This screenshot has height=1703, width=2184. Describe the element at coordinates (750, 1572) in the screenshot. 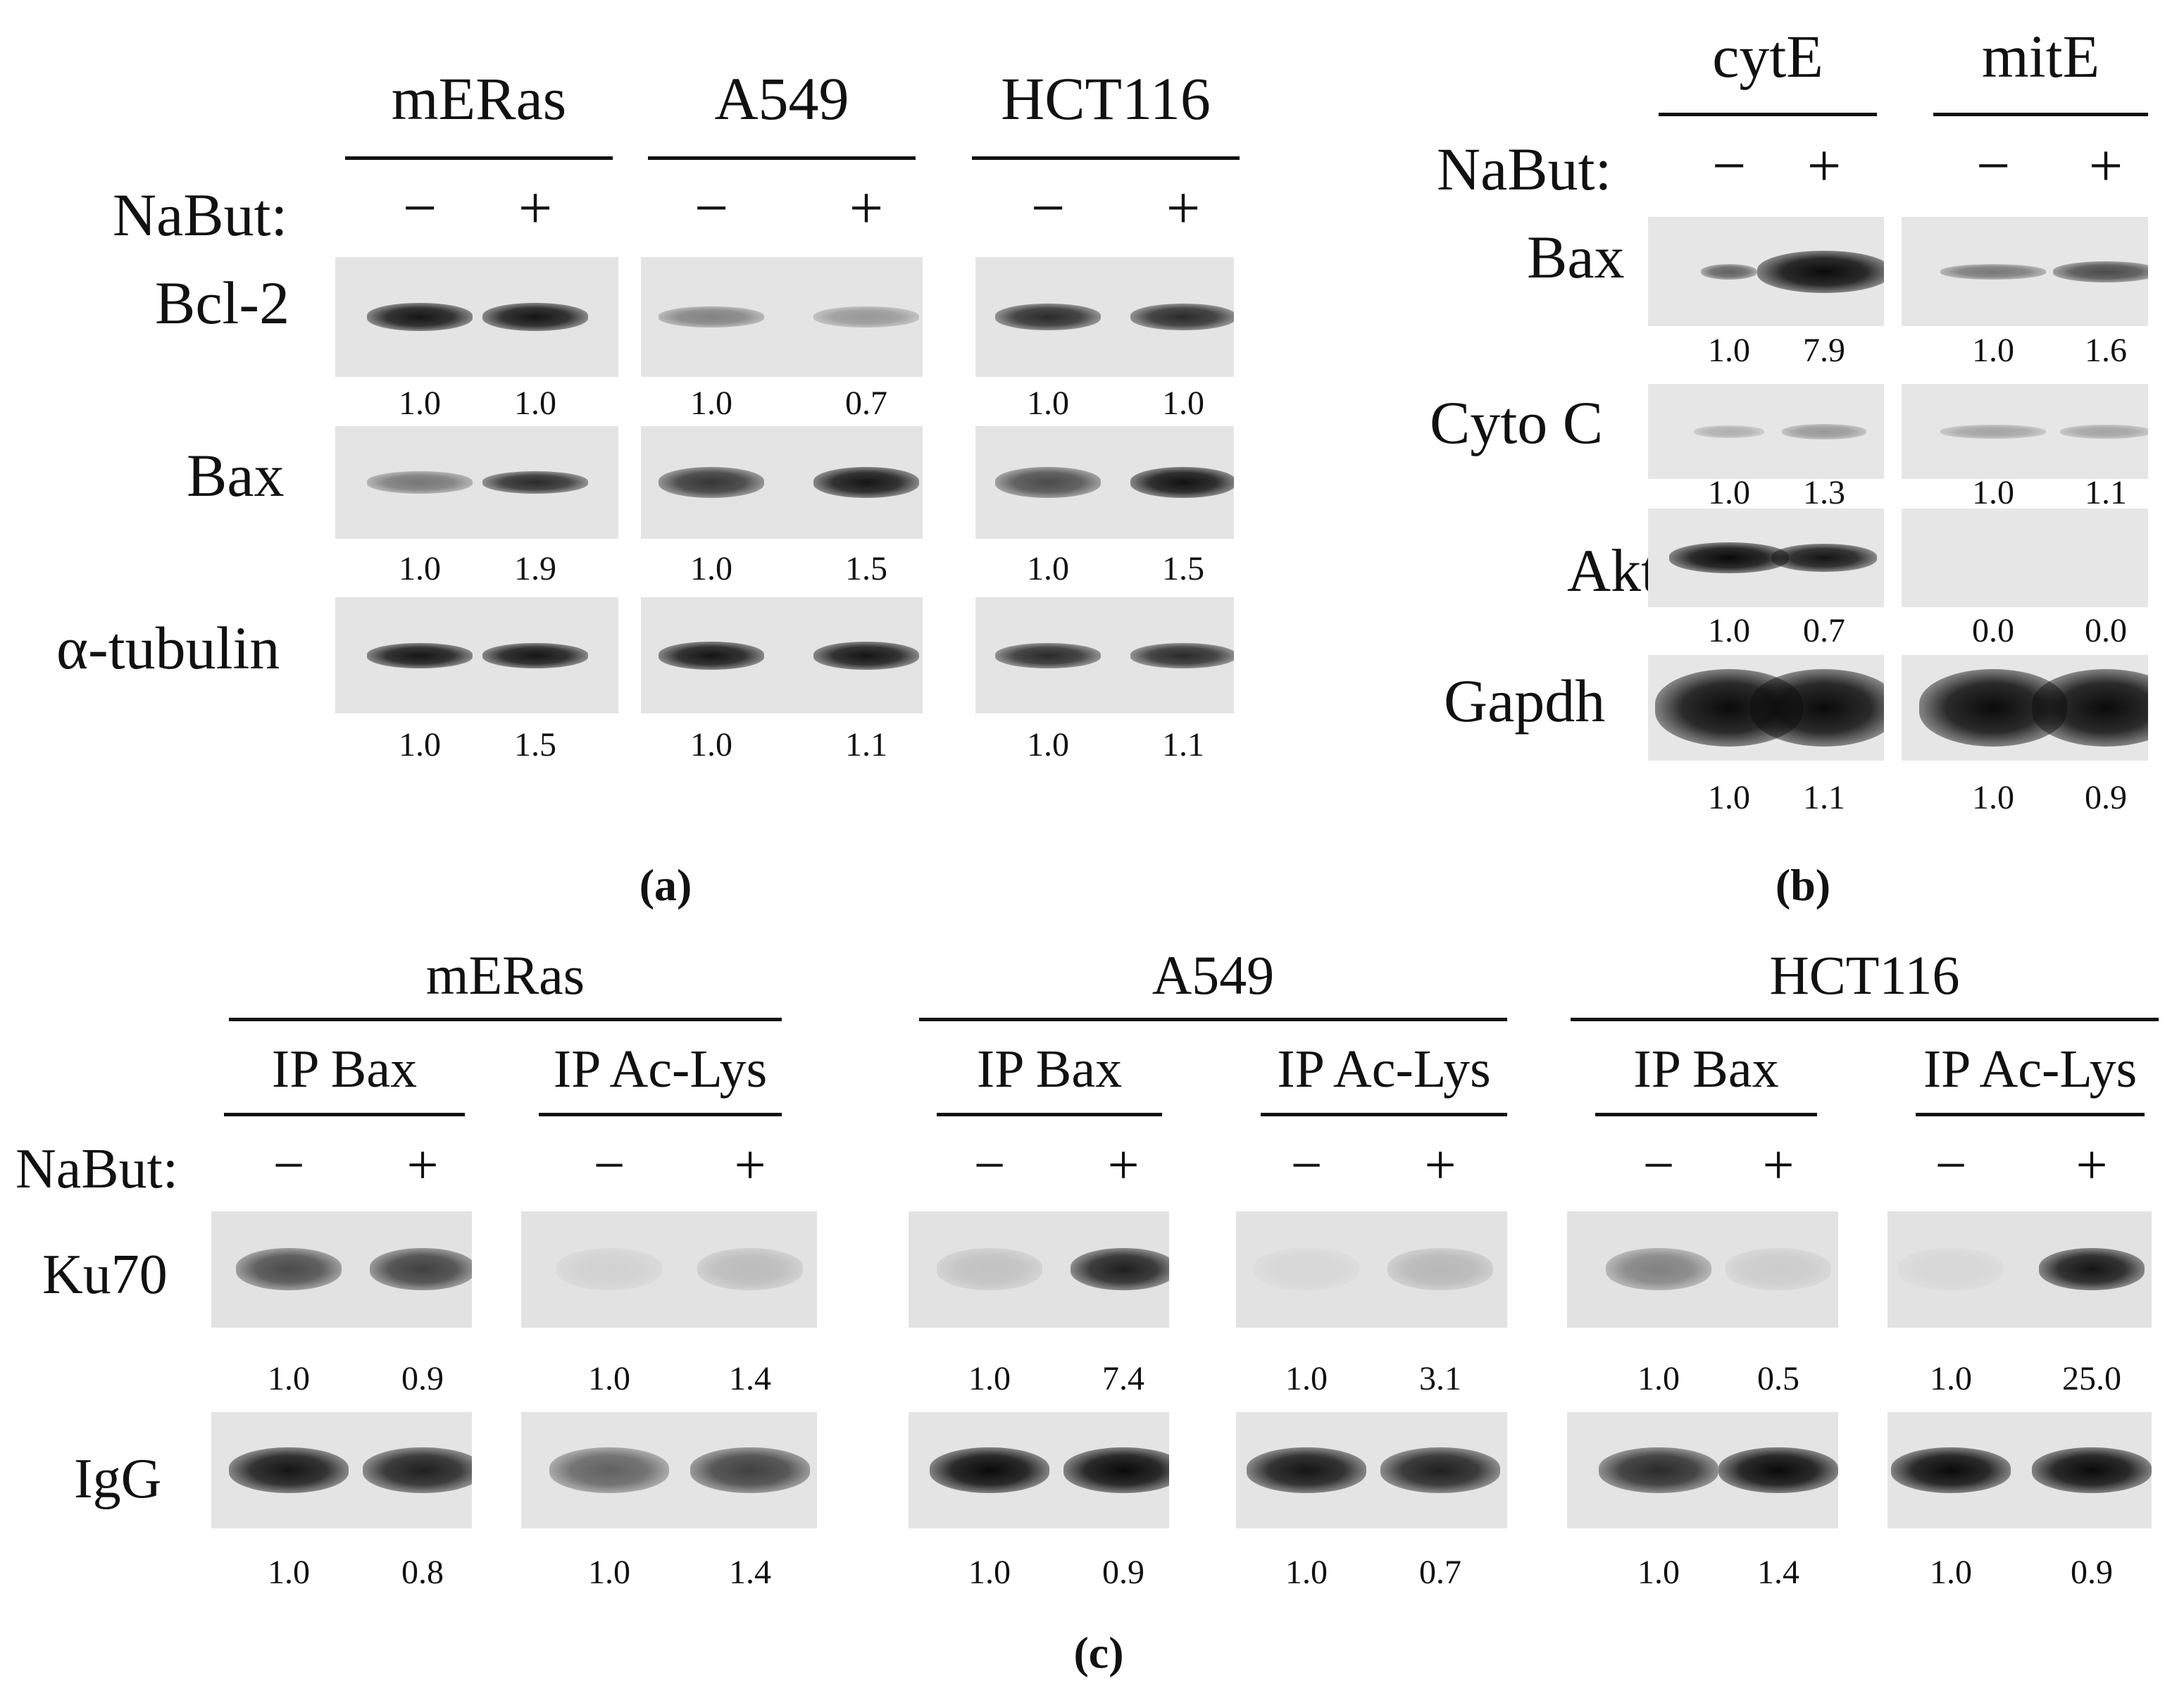

I see `panel-c-quant-value: 1.4` at that location.